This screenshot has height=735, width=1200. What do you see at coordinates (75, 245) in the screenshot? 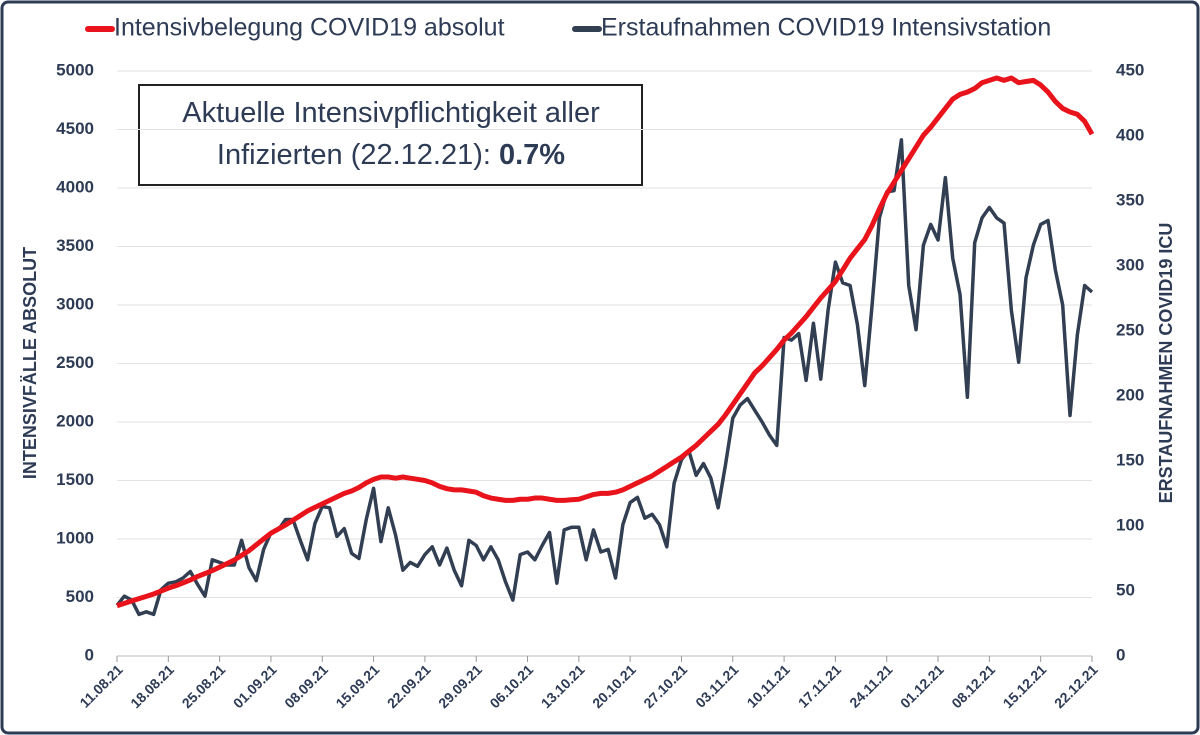
I see `y-tick-label: 3500` at bounding box center [75, 245].